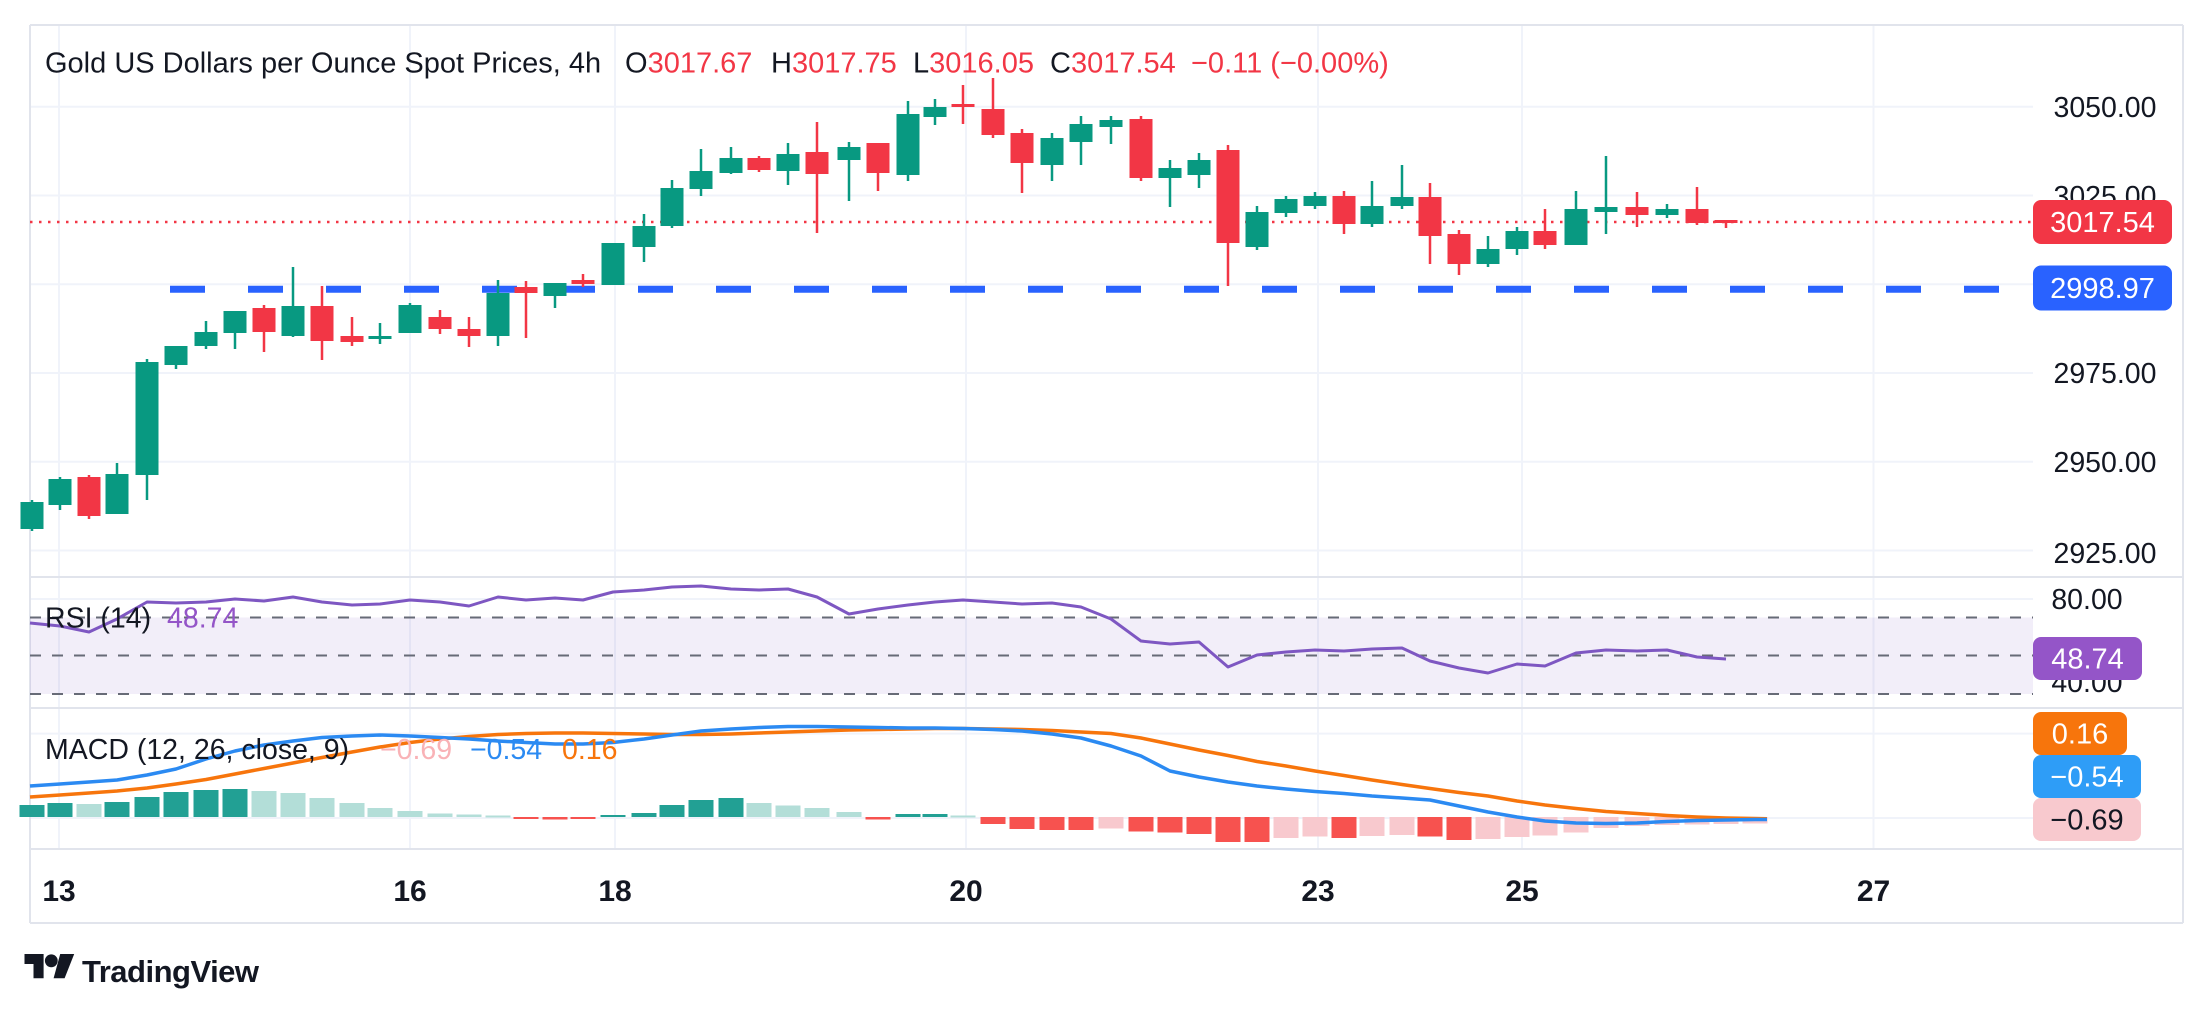 This screenshot has height=1012, width=2208. I want to click on svg-text: 18, so click(614, 891).